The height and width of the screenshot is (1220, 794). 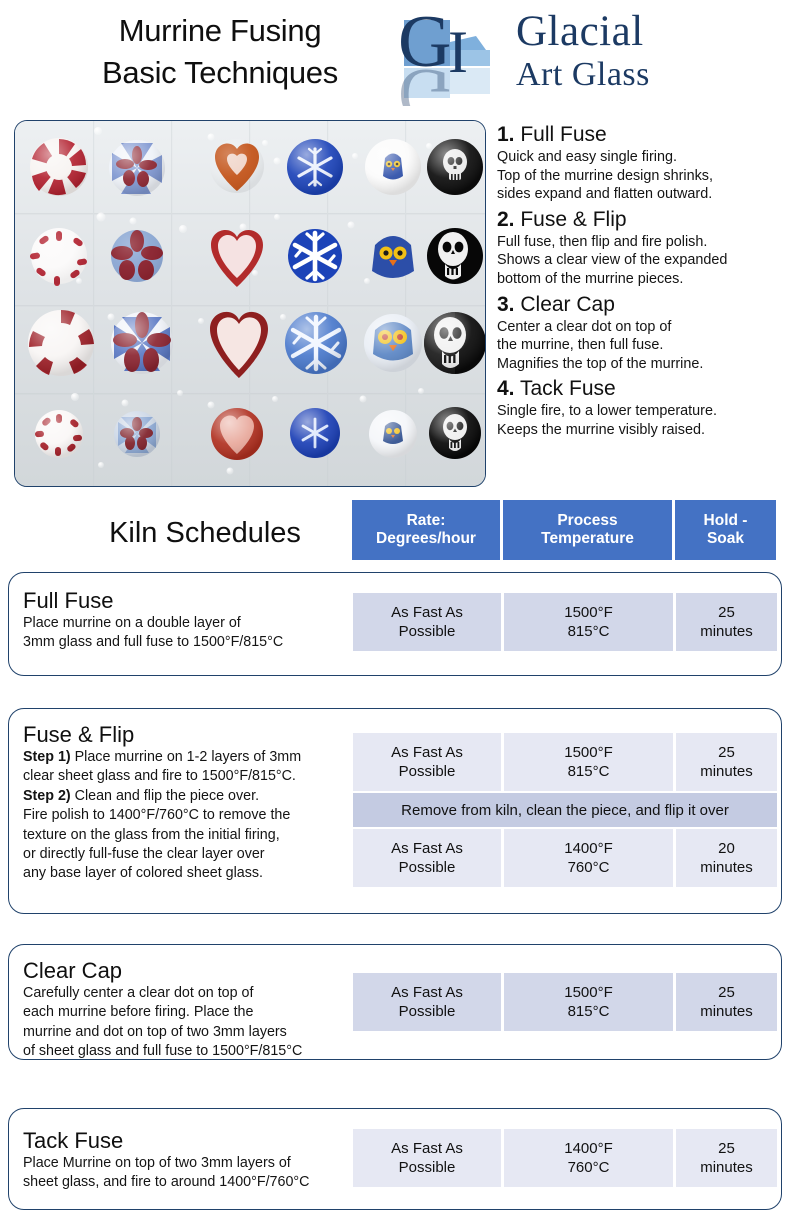 What do you see at coordinates (73, 970) in the screenshot?
I see `schedule-name-clear-cap: Clear Cap` at bounding box center [73, 970].